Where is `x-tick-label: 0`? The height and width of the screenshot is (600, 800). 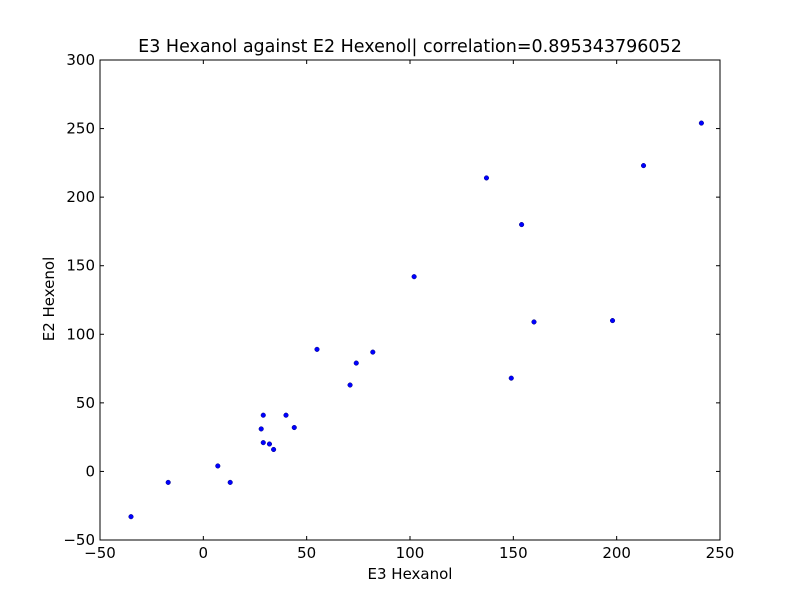
x-tick-label: 0 is located at coordinates (204, 553).